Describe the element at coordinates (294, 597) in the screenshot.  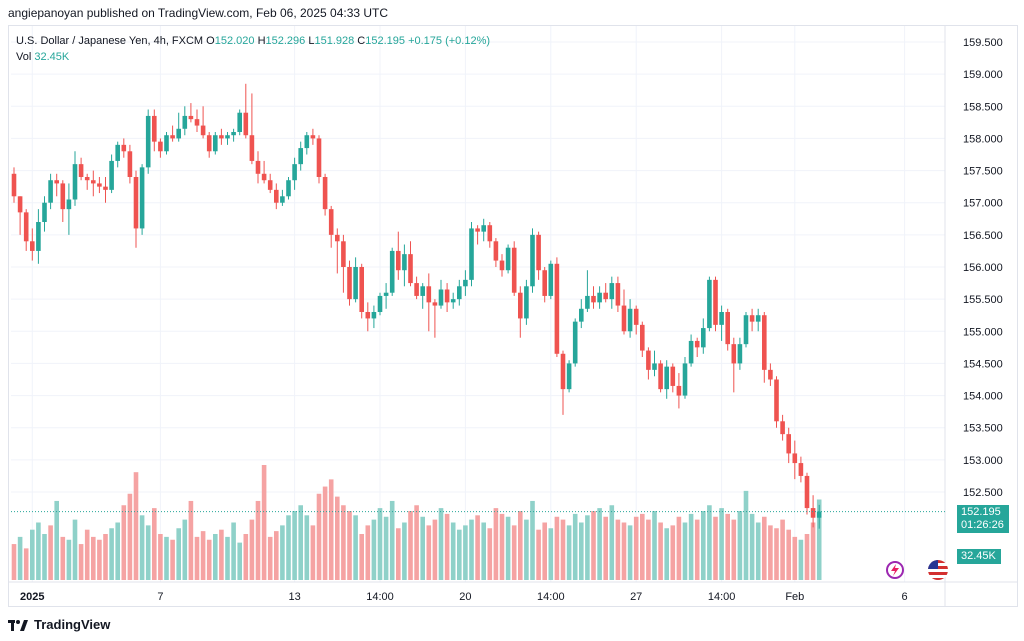
I see `time-tick-label: 13` at that location.